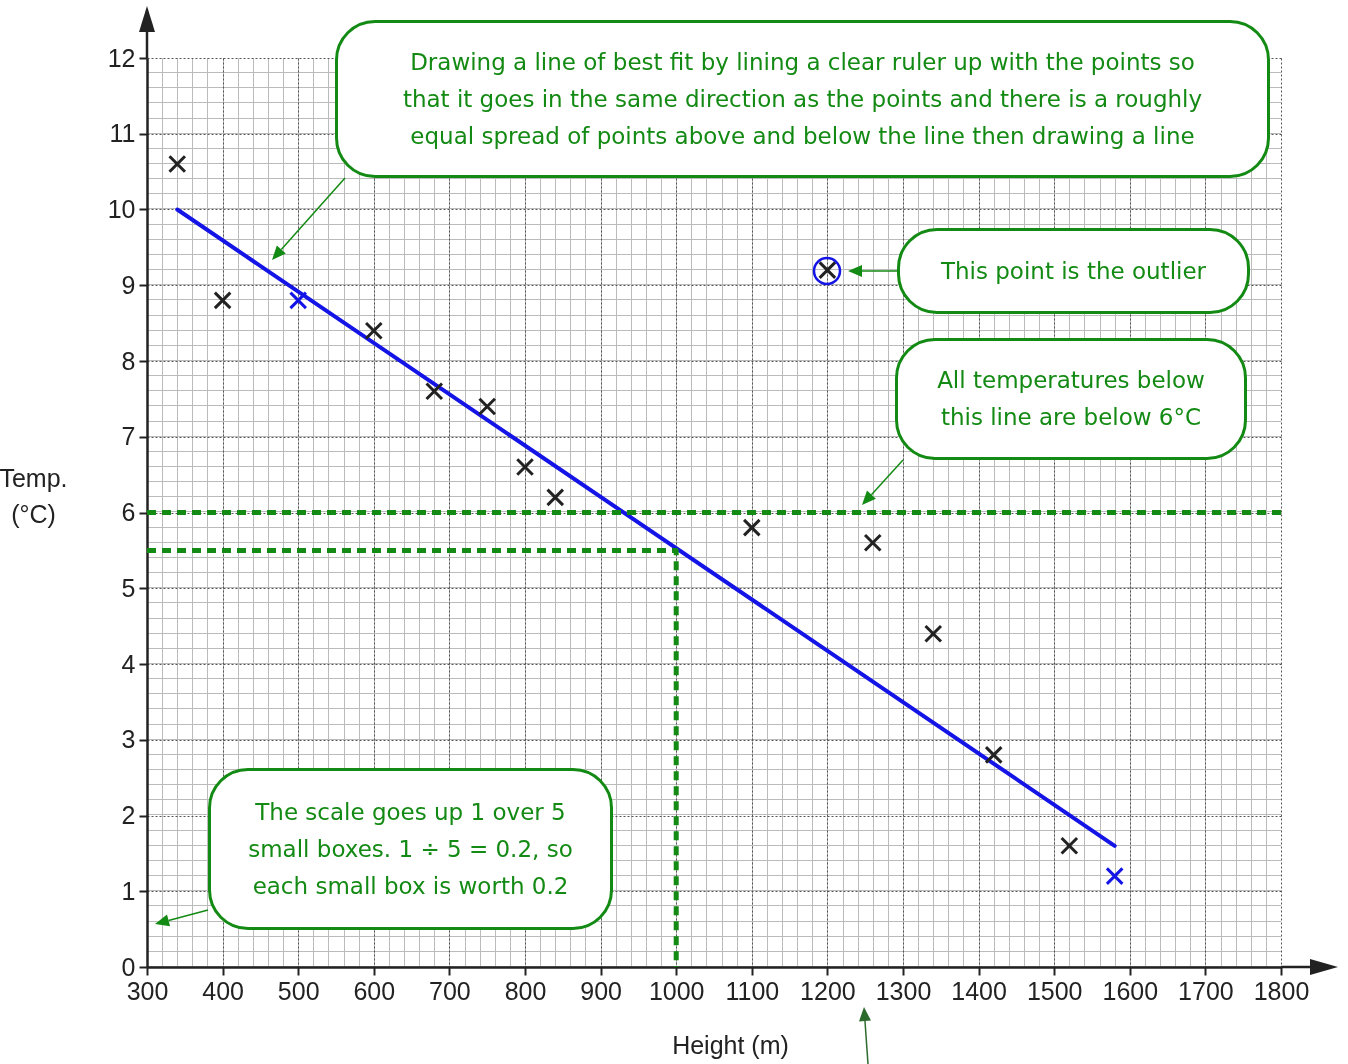 The height and width of the screenshot is (1064, 1348). I want to click on speech-cloud: All temperatures below this line are below 6°C, so click(1071, 399).